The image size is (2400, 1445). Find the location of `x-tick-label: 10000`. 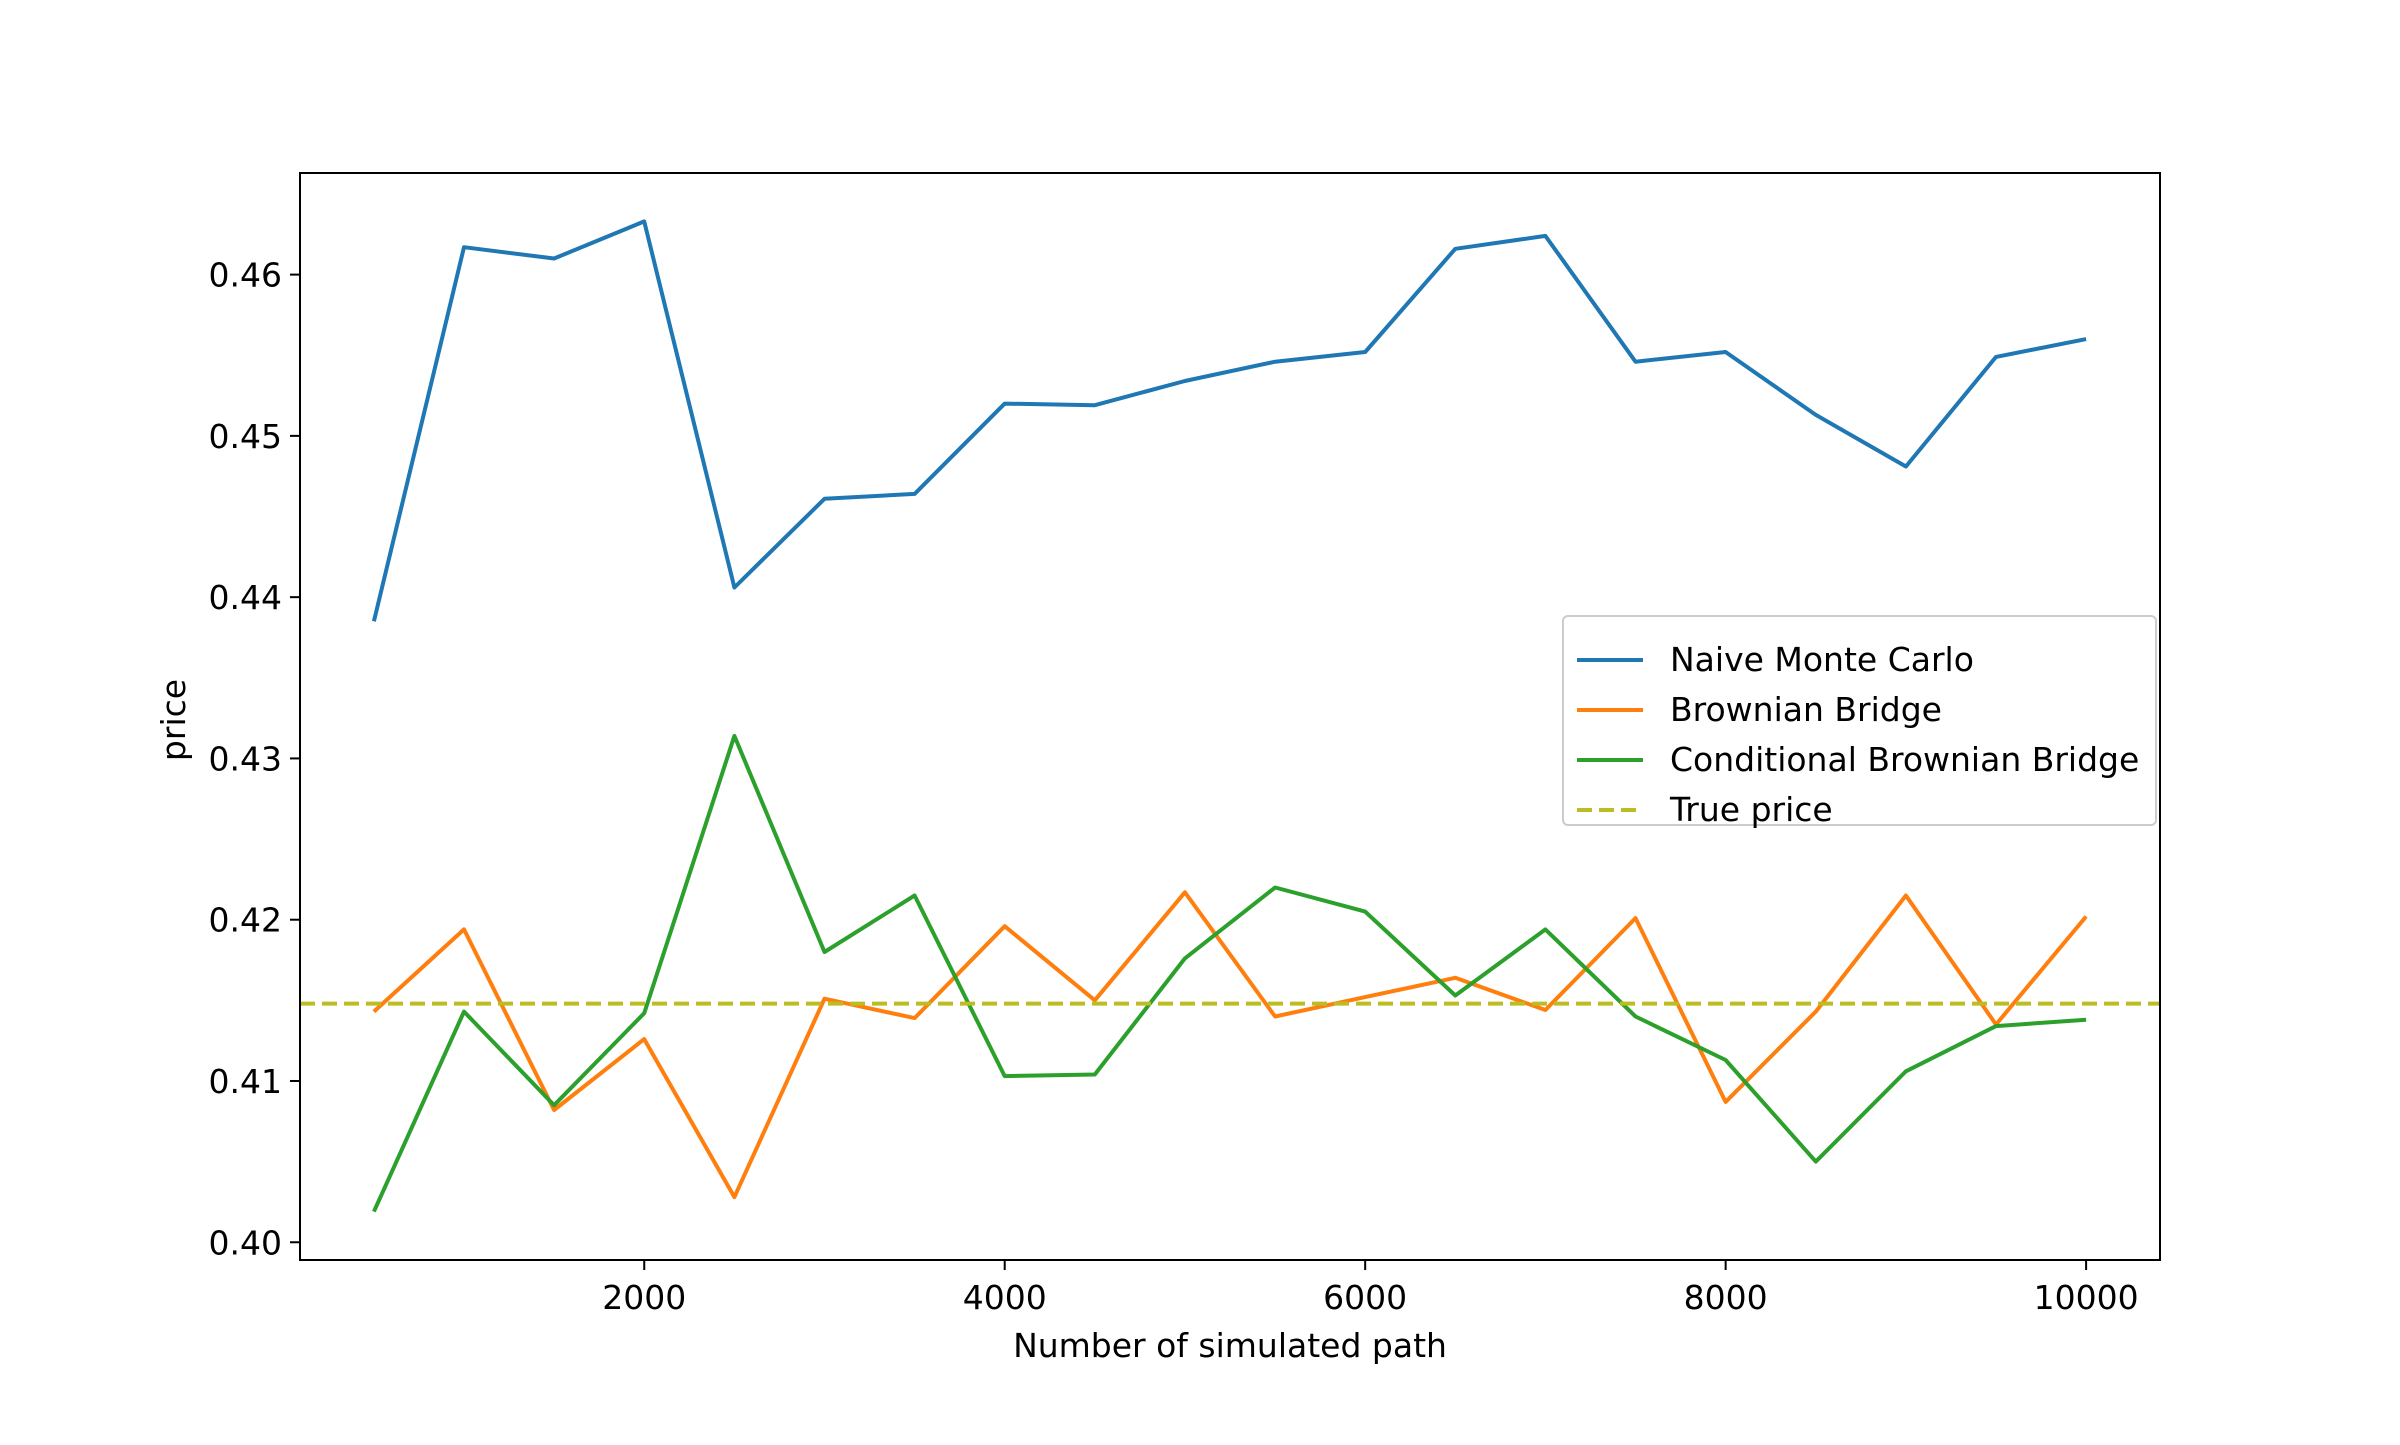

x-tick-label: 10000 is located at coordinates (2086, 1297).